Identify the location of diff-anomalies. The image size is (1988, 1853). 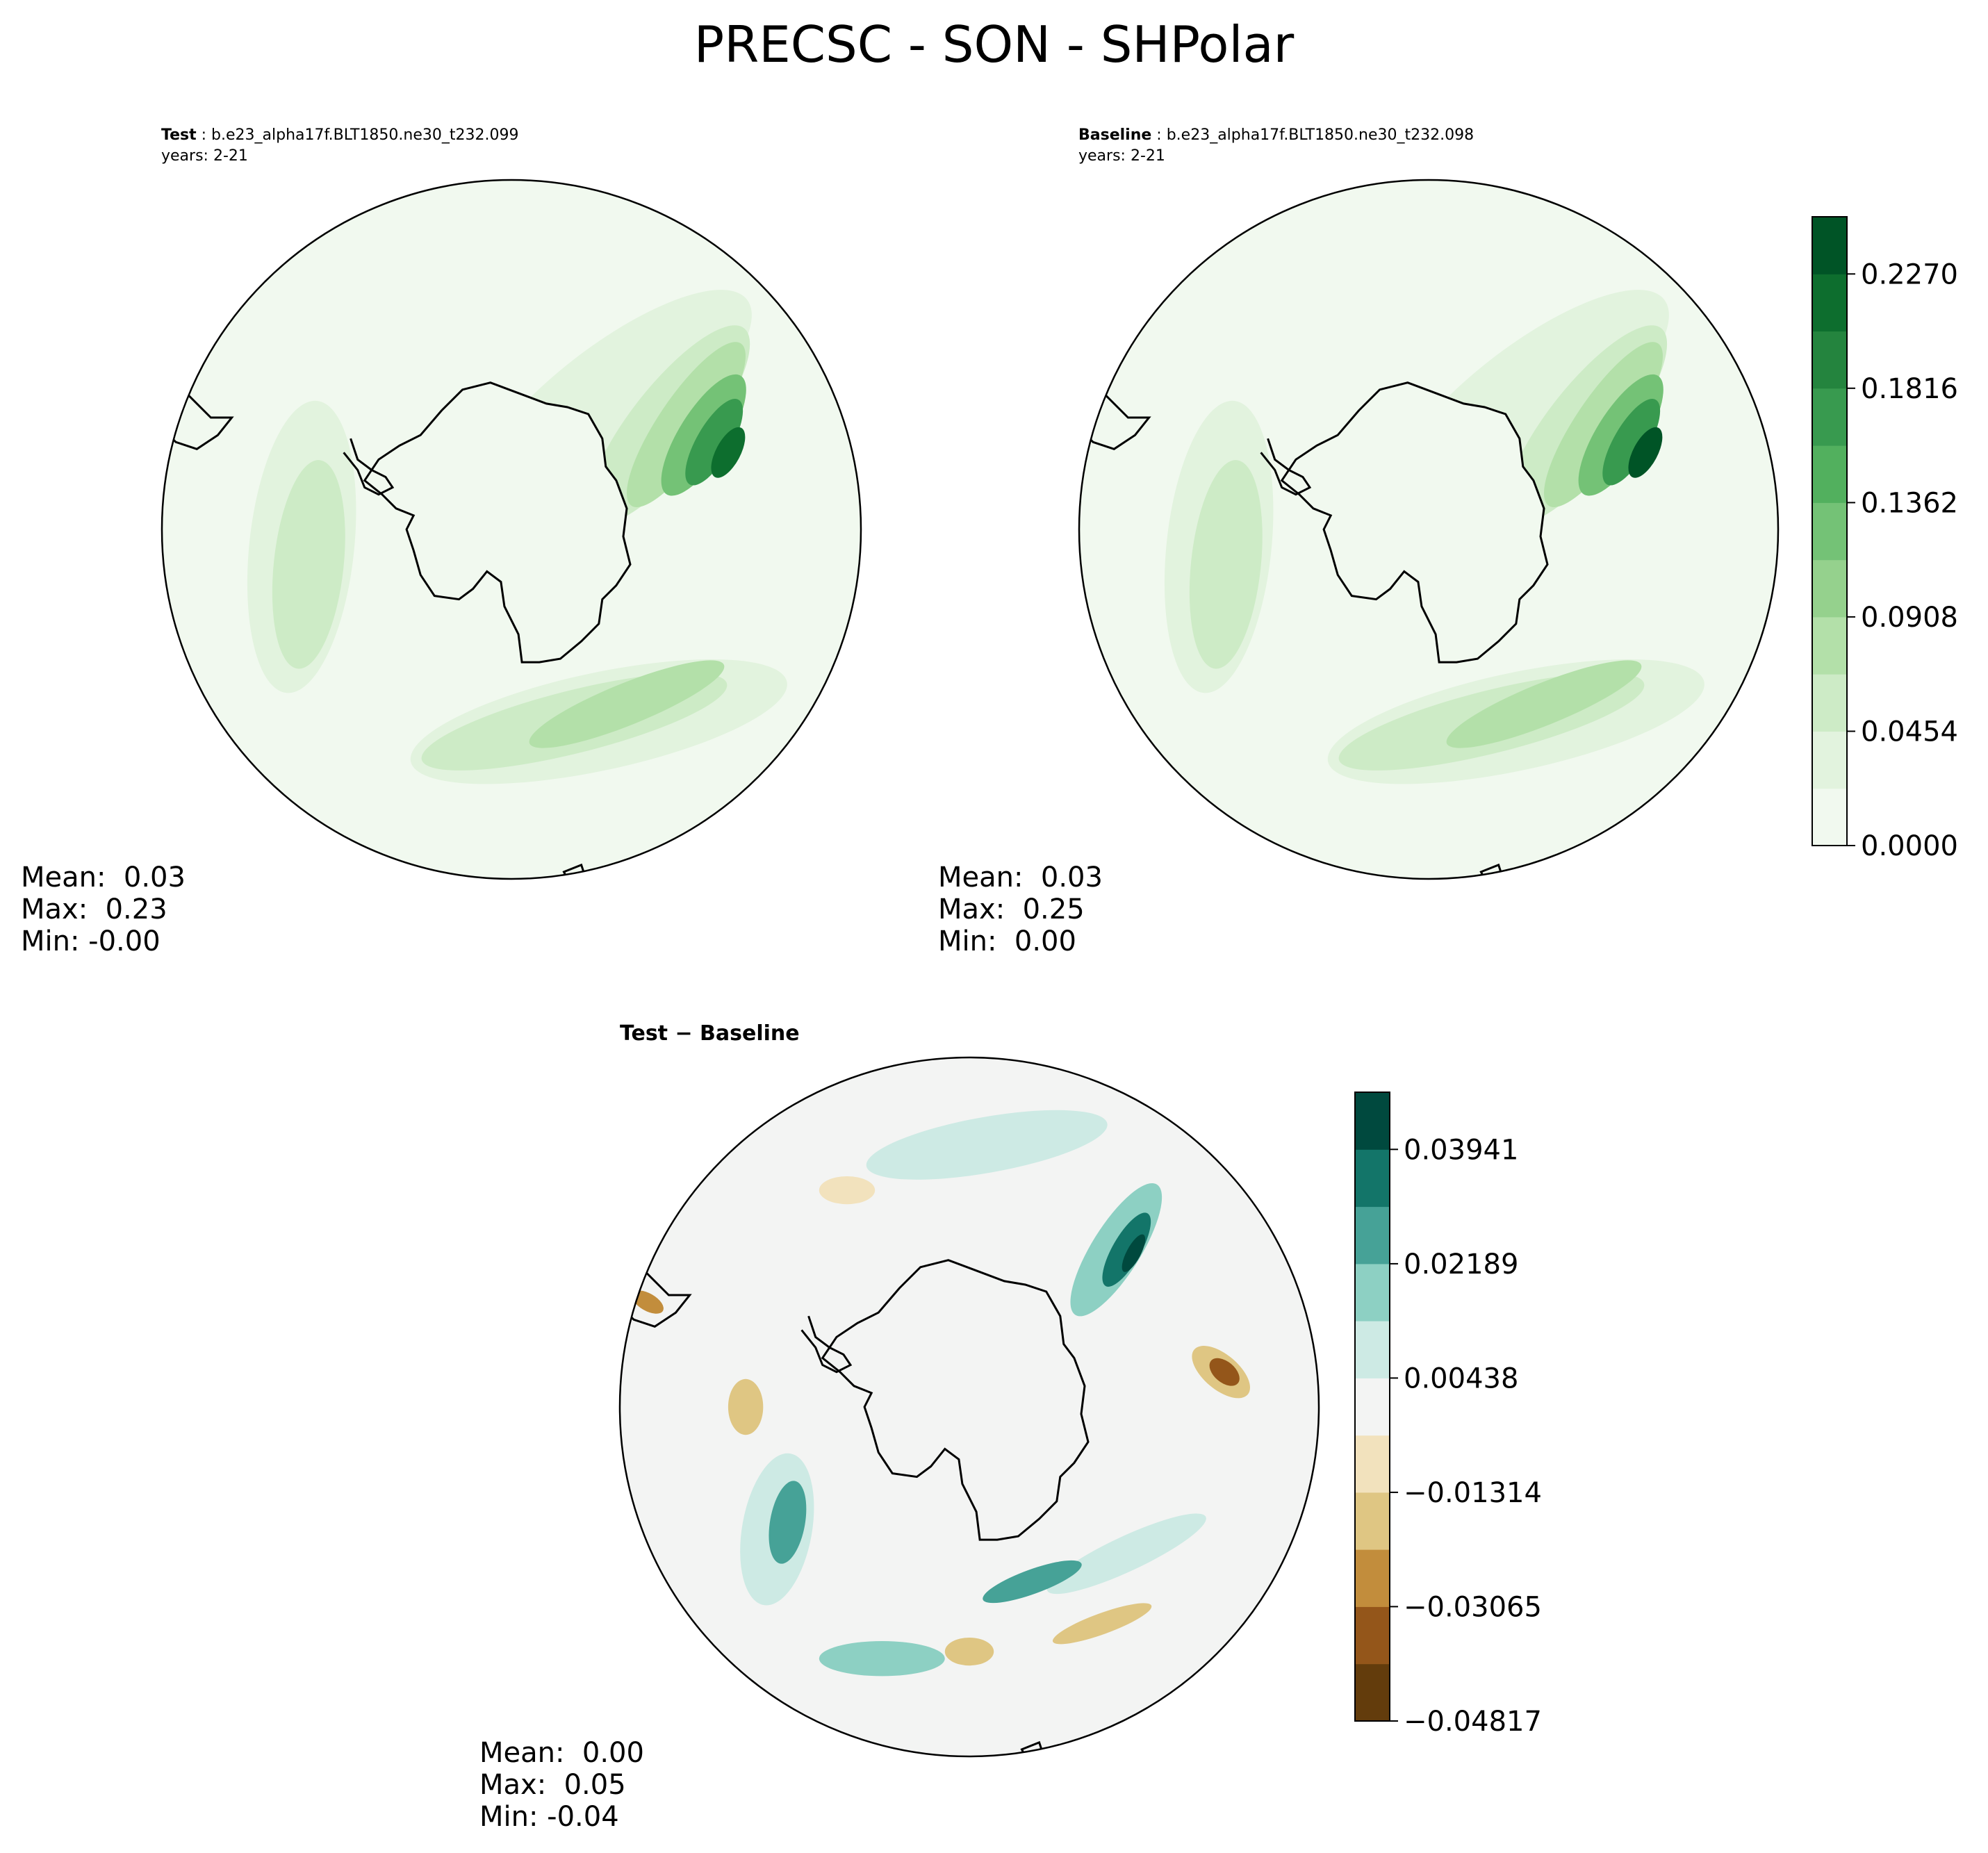
(941, 1393).